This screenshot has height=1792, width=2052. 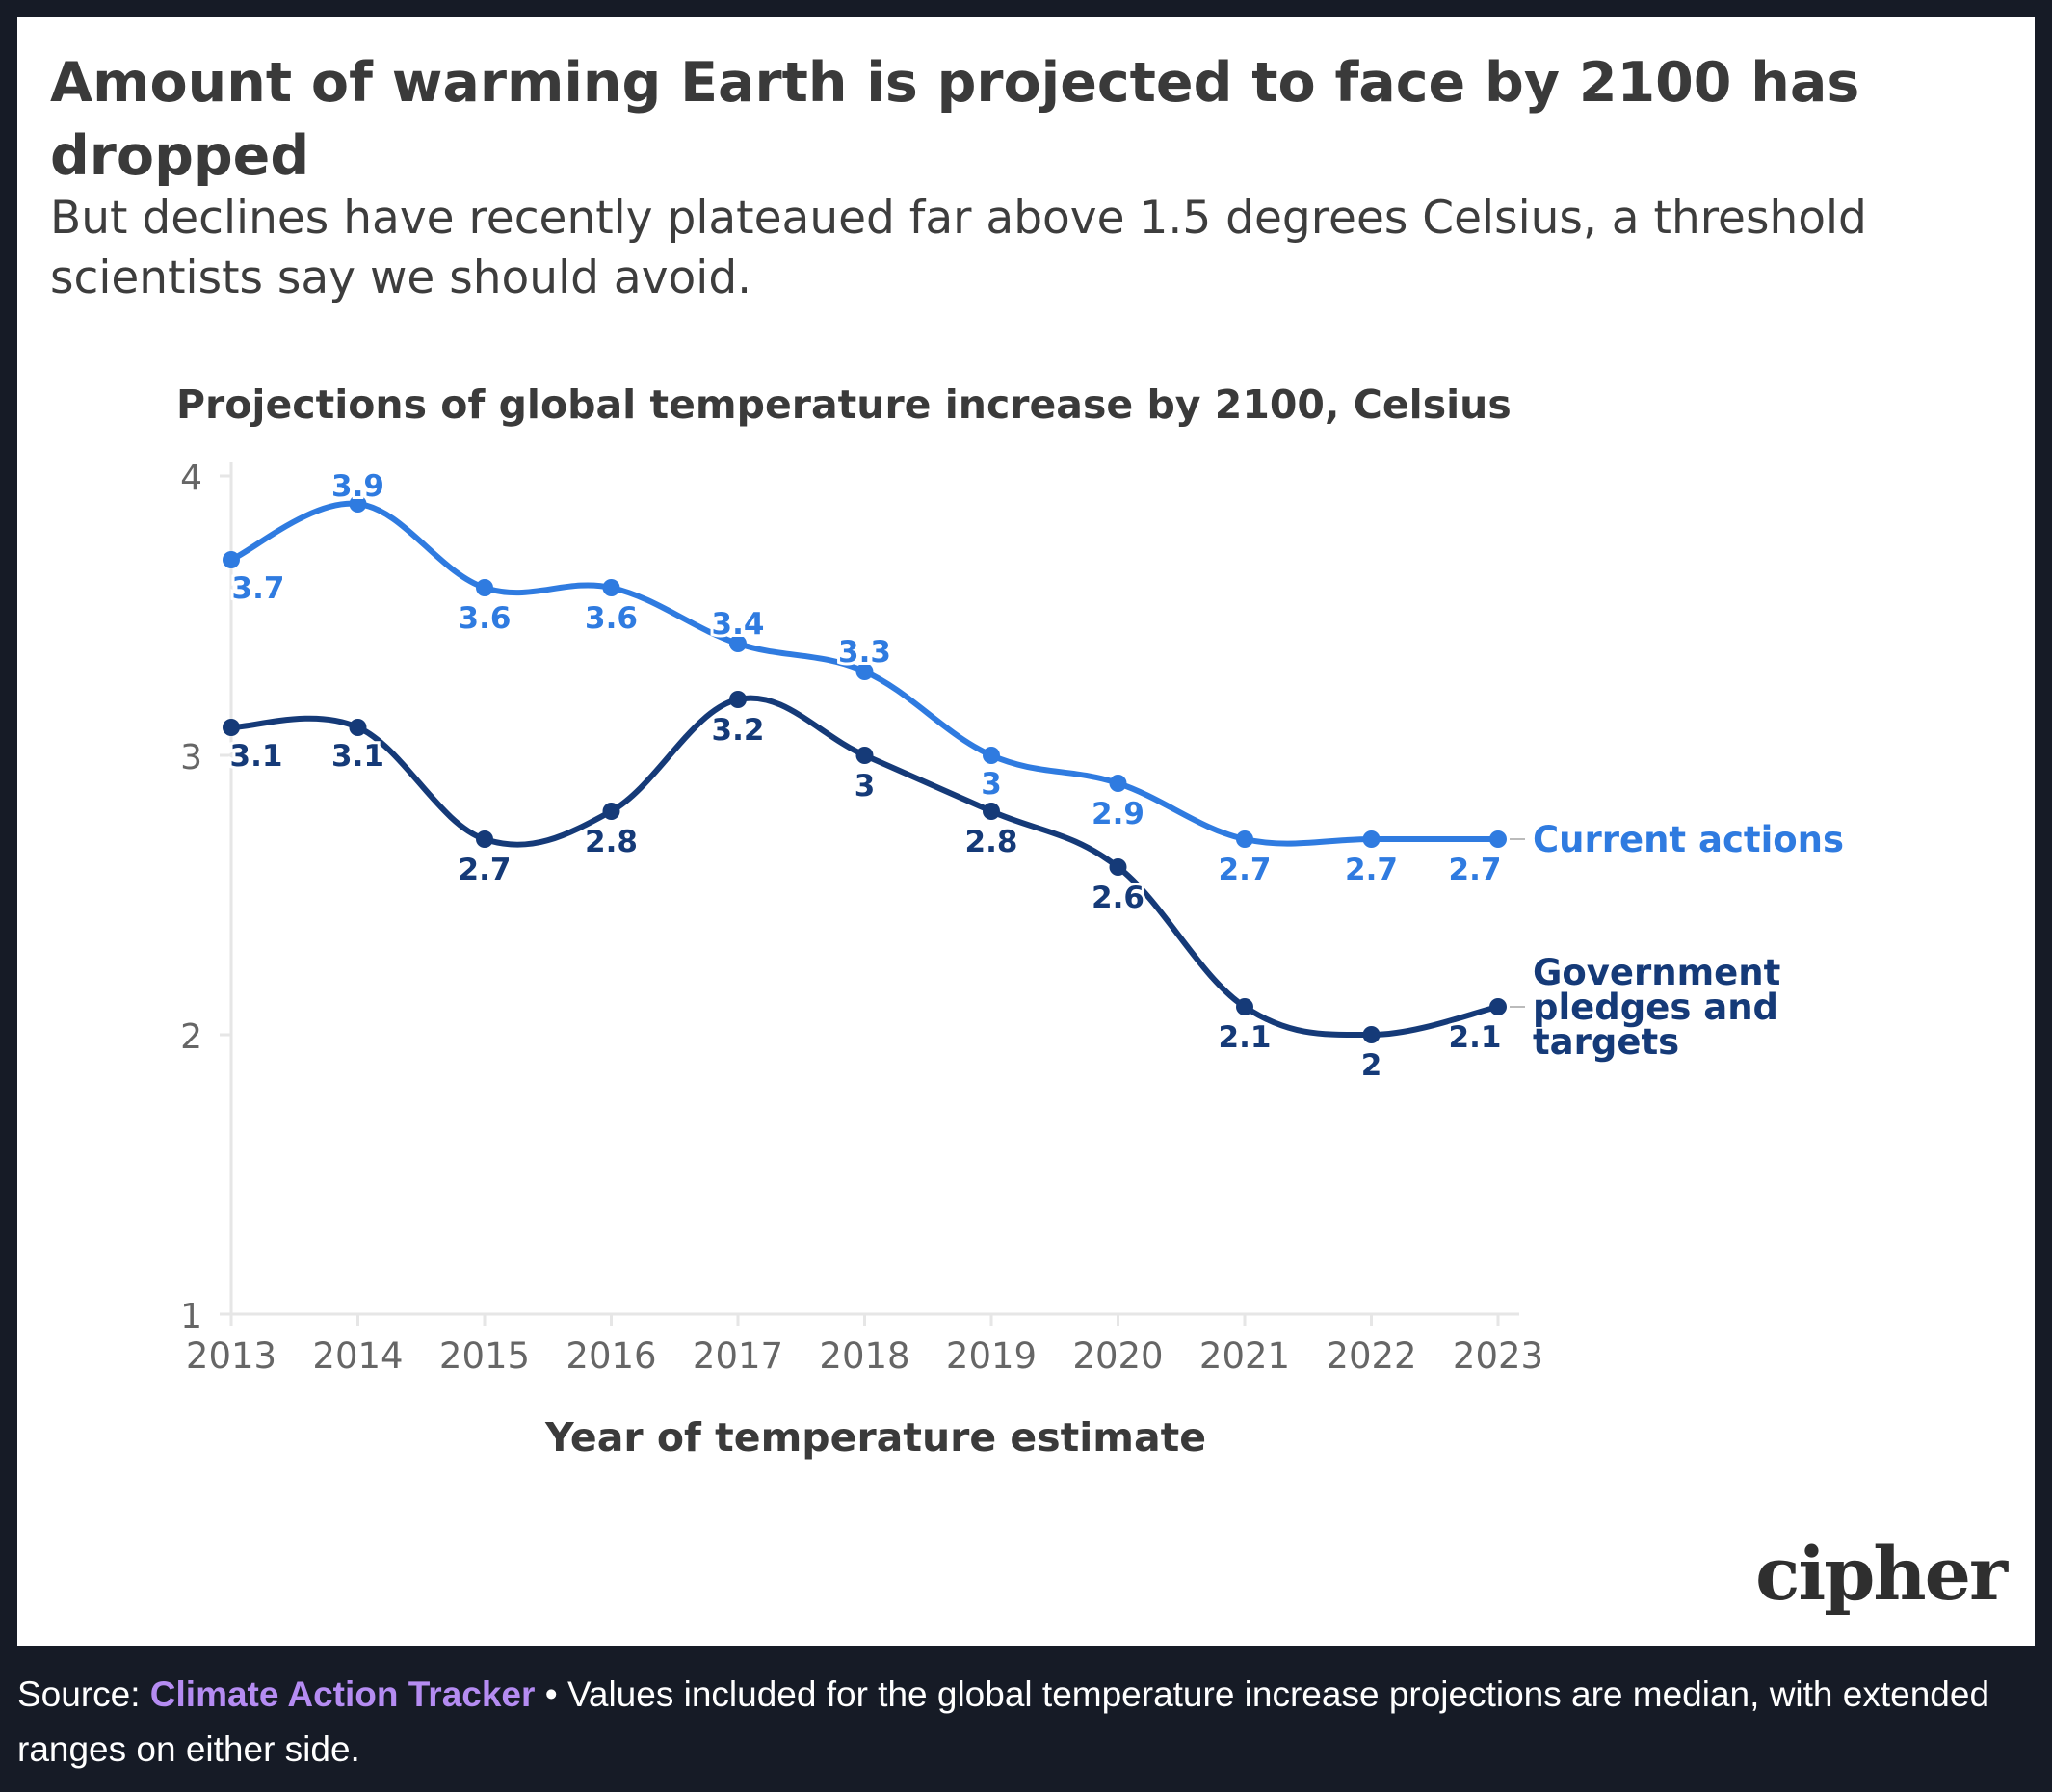 What do you see at coordinates (611, 1356) in the screenshot?
I see `x-tick-label: 2016` at bounding box center [611, 1356].